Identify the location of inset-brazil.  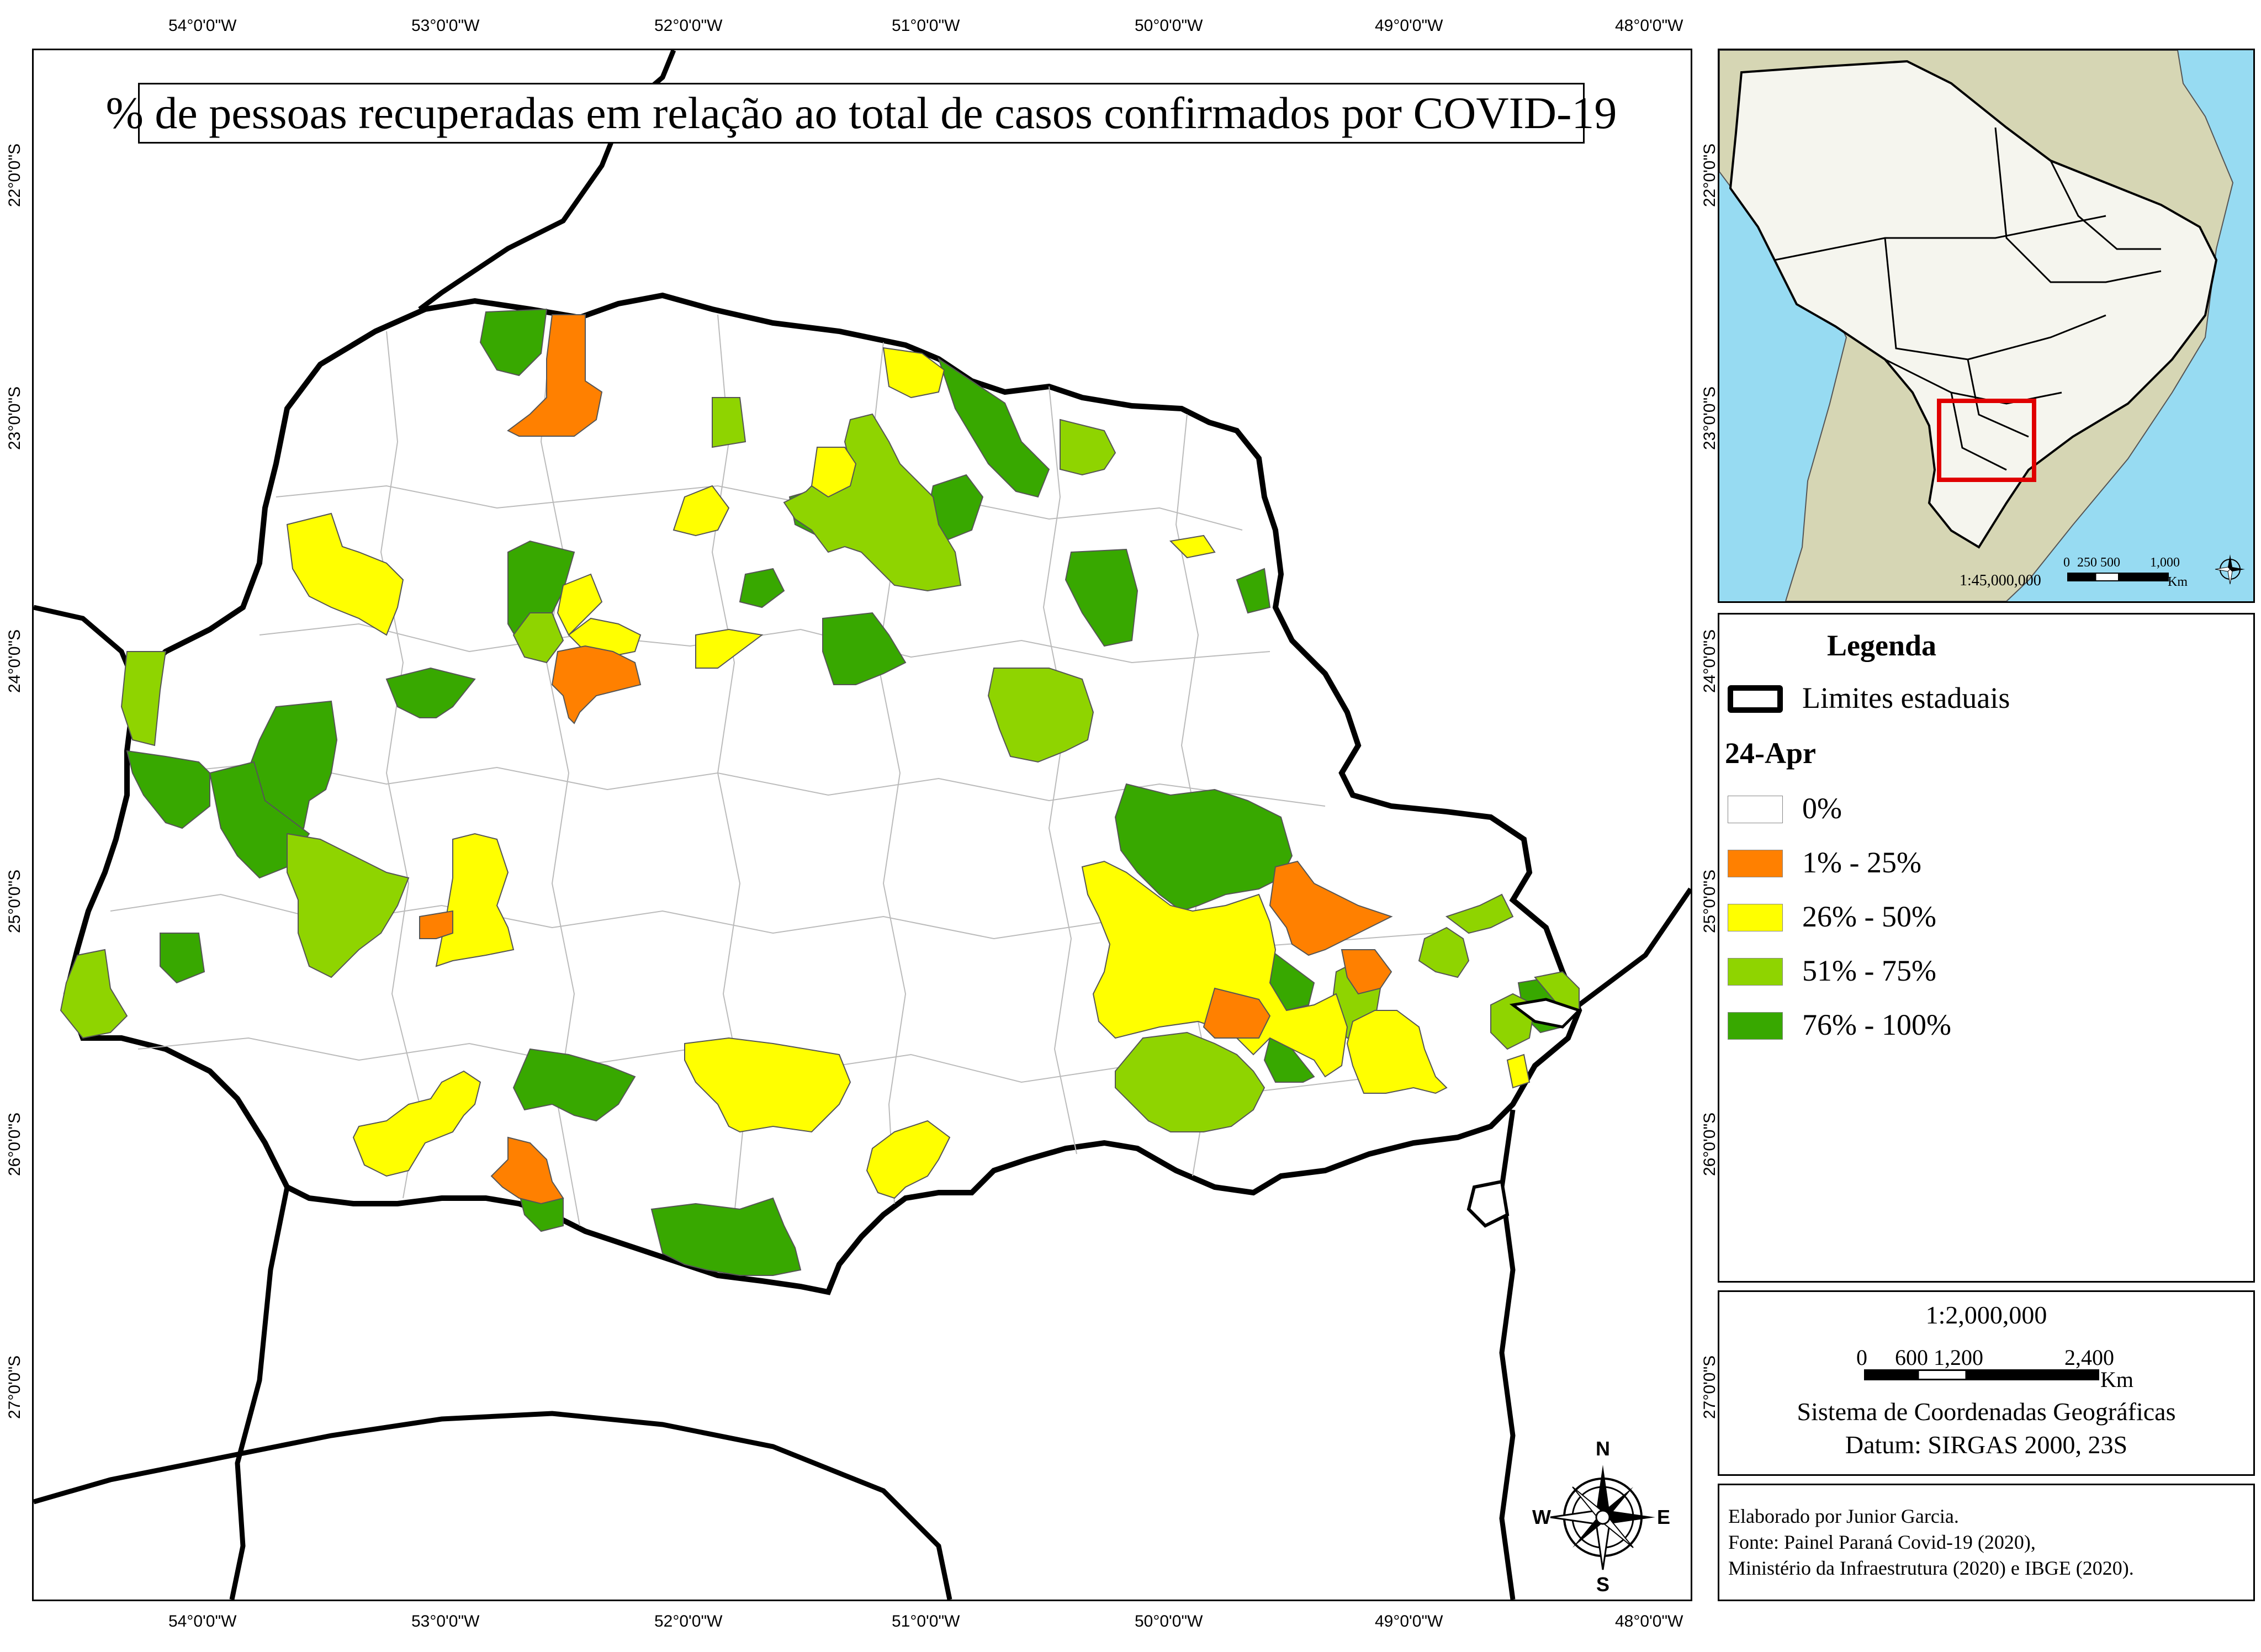
(1974, 304).